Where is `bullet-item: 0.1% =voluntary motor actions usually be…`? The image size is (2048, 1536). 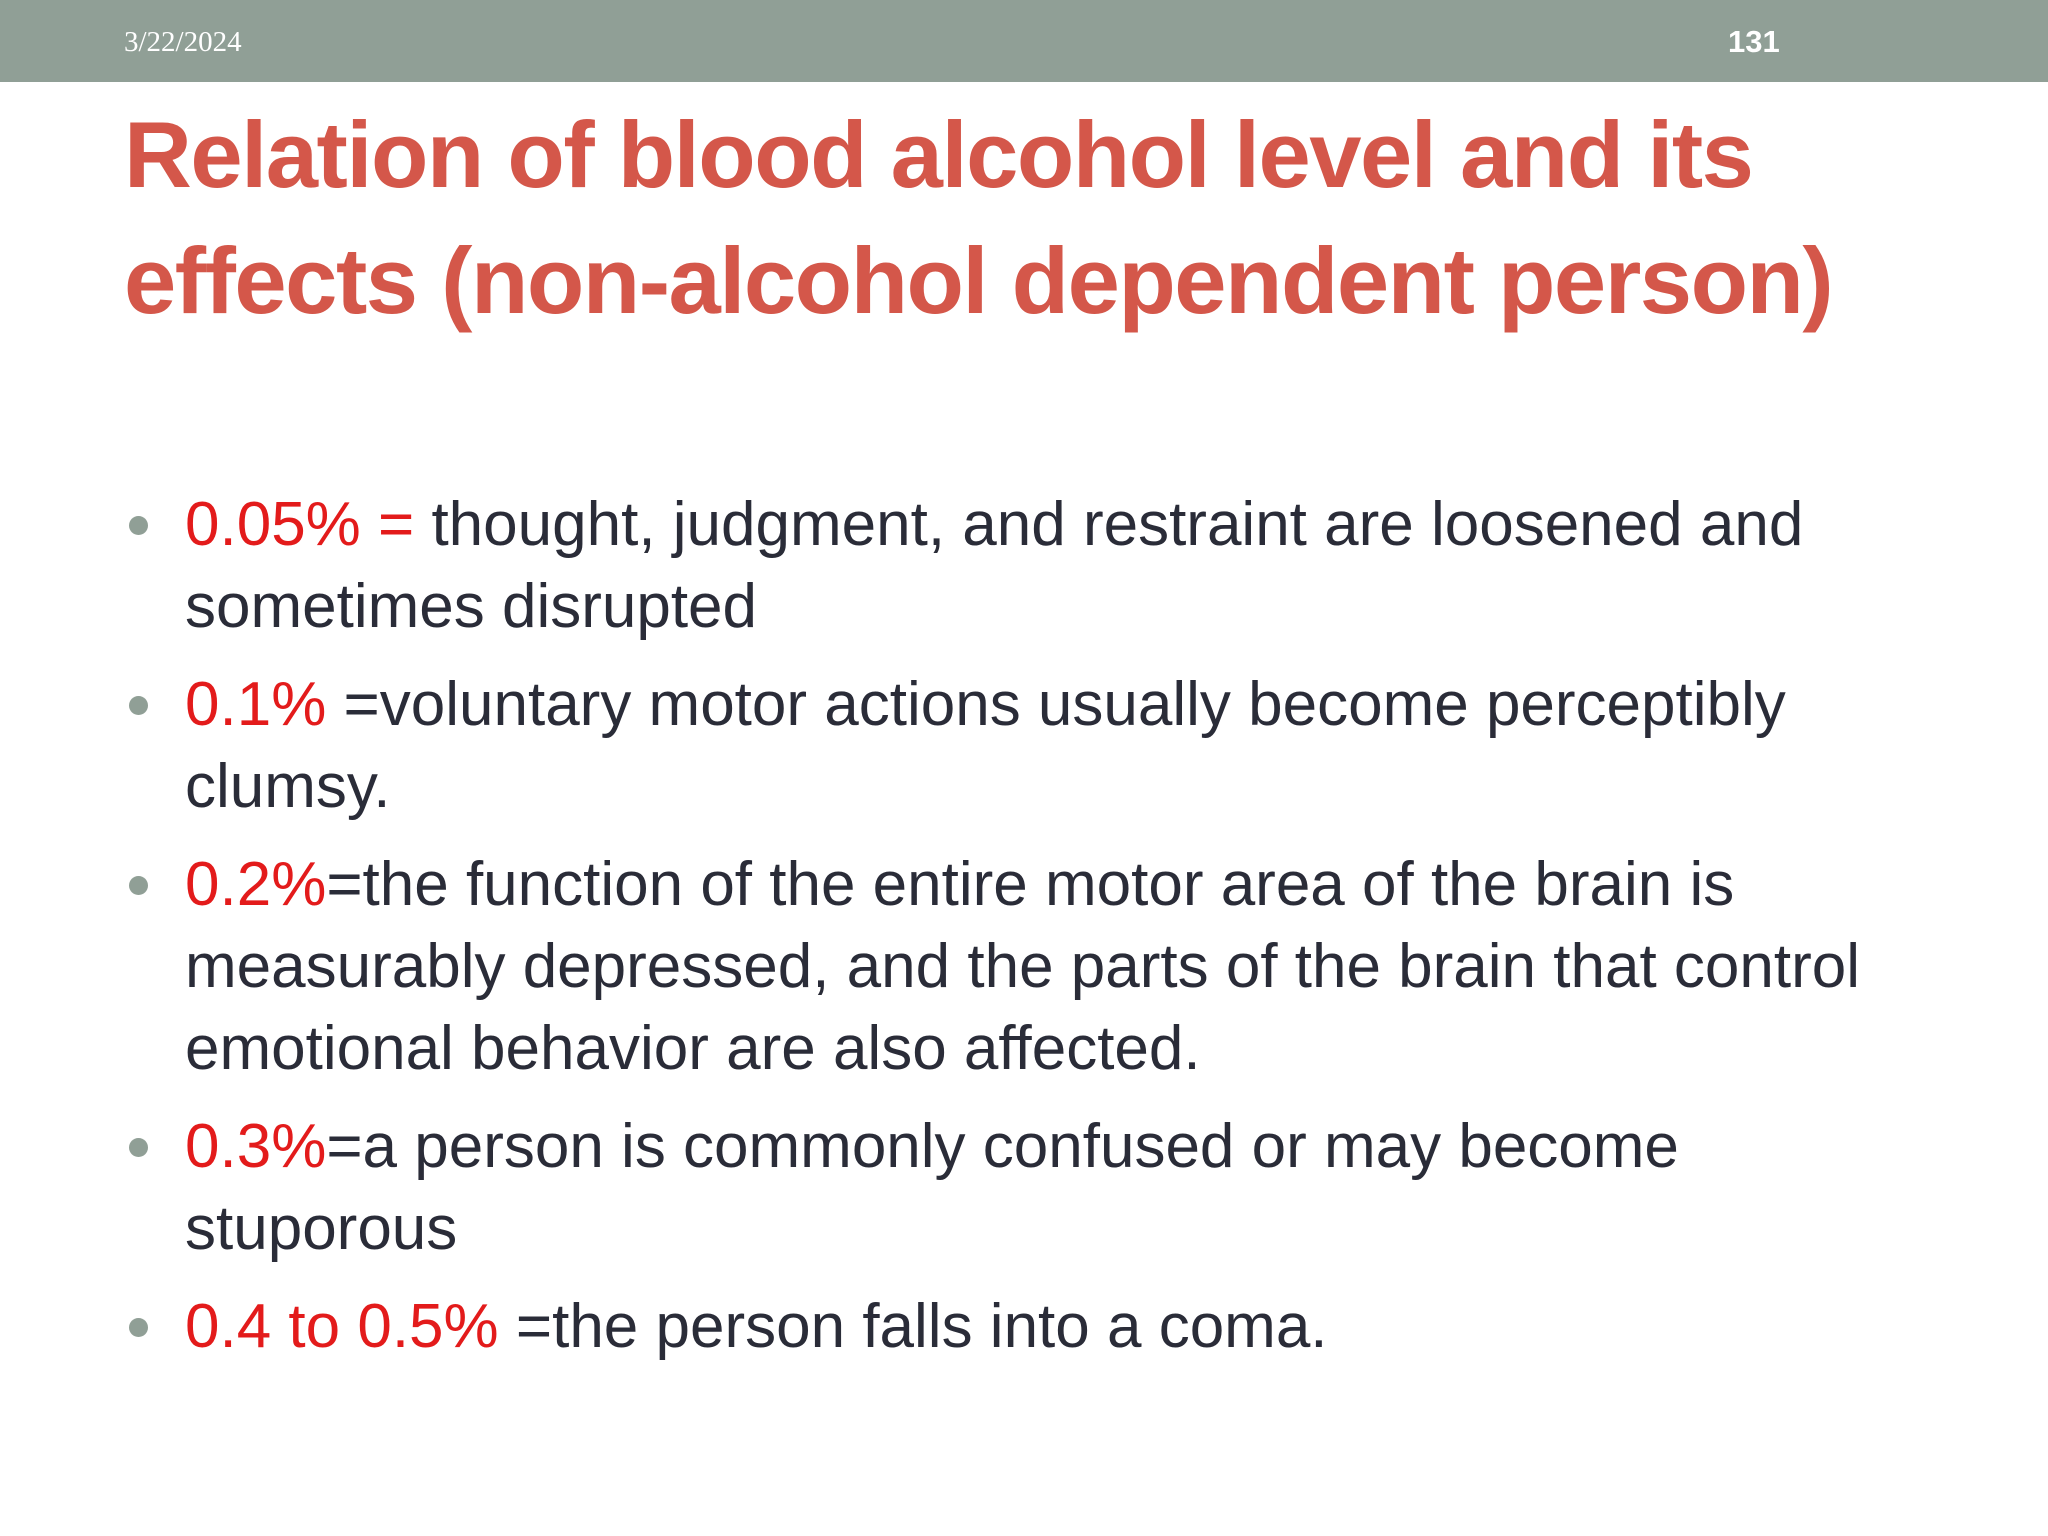 bullet-item: 0.1% =voluntary motor actions usually be… is located at coordinates (1044, 746).